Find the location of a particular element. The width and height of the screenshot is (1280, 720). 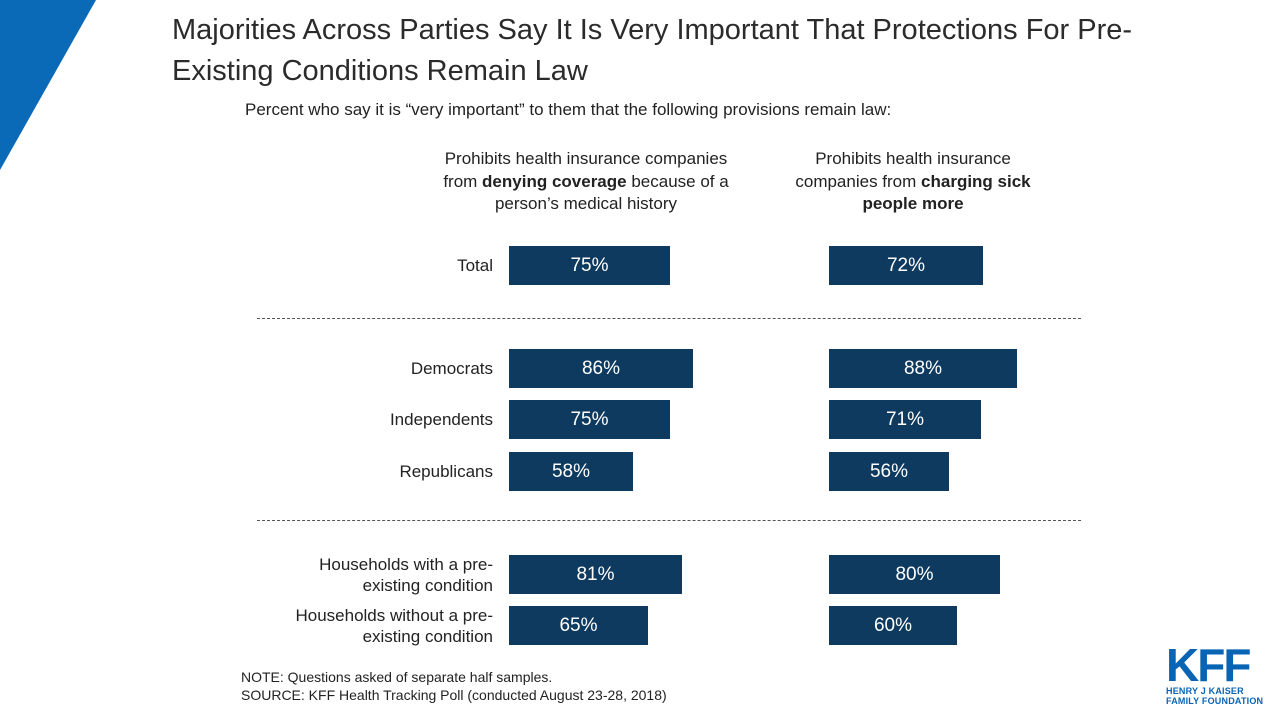

bar-charging-sick-1: 88% is located at coordinates (923, 368).